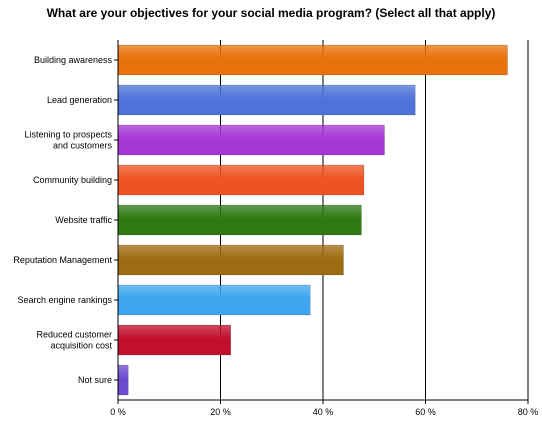 This screenshot has width=542, height=423. I want to click on category-label: Reduced customer acquisition cost, so click(74, 340).